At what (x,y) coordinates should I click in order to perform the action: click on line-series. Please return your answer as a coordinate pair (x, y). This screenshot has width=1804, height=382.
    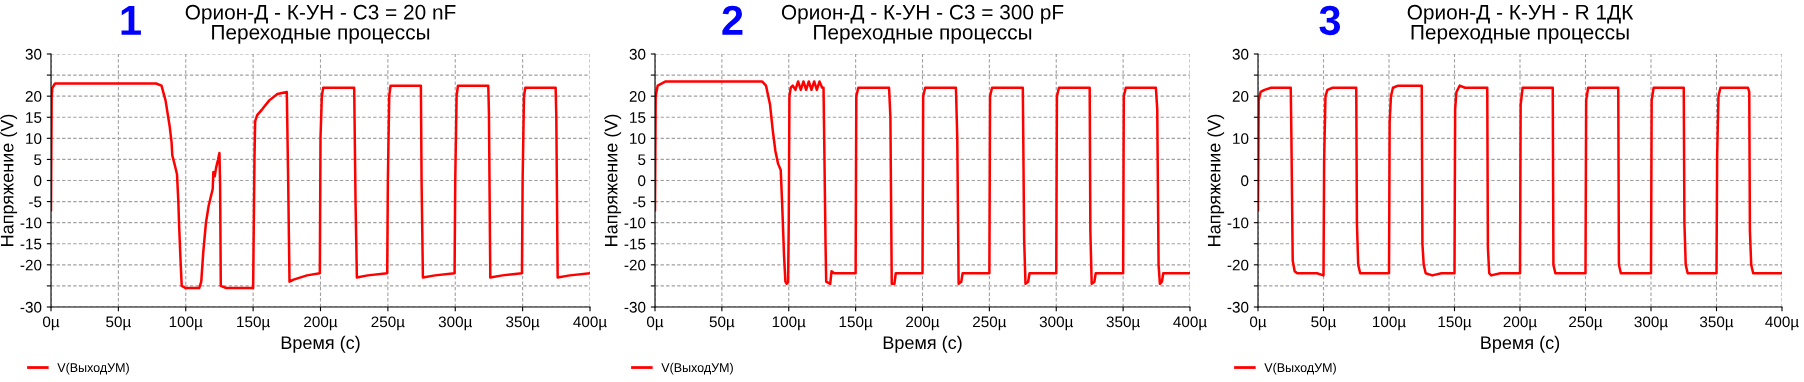
    Looking at the image, I should click on (1520, 180).